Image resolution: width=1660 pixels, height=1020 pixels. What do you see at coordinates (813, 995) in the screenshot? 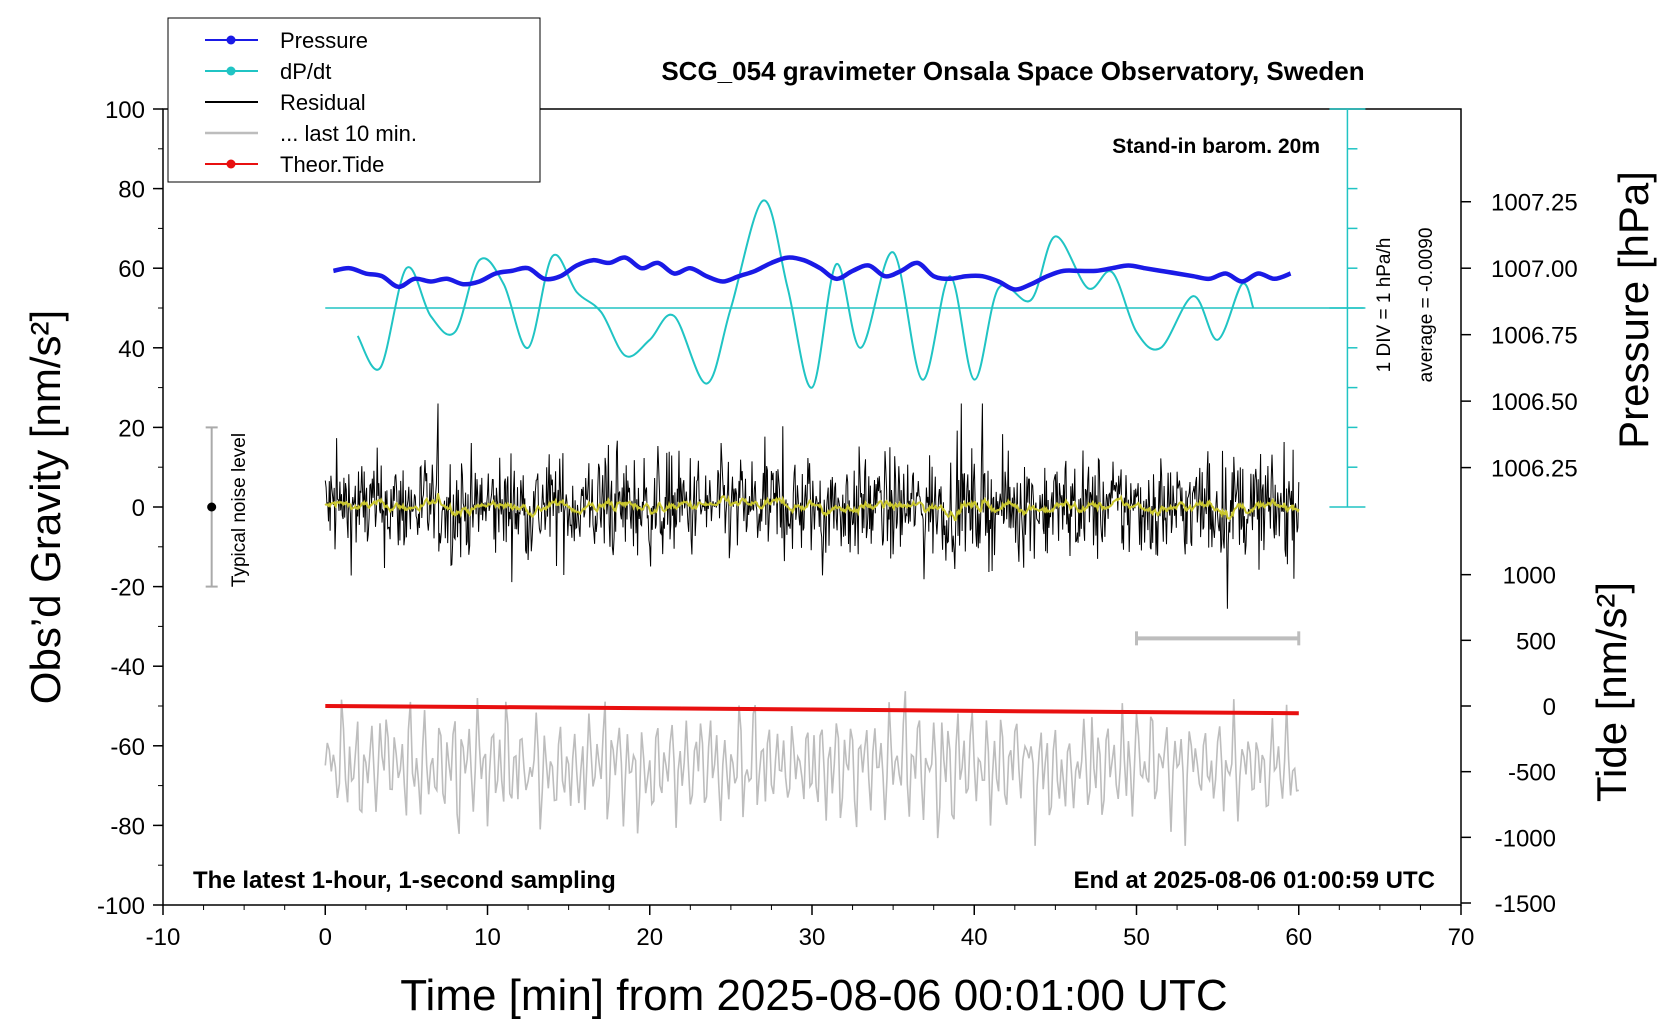
I see `x-axis-label: Time [min] from 2025-08-06 00:01:00 UTC` at bounding box center [813, 995].